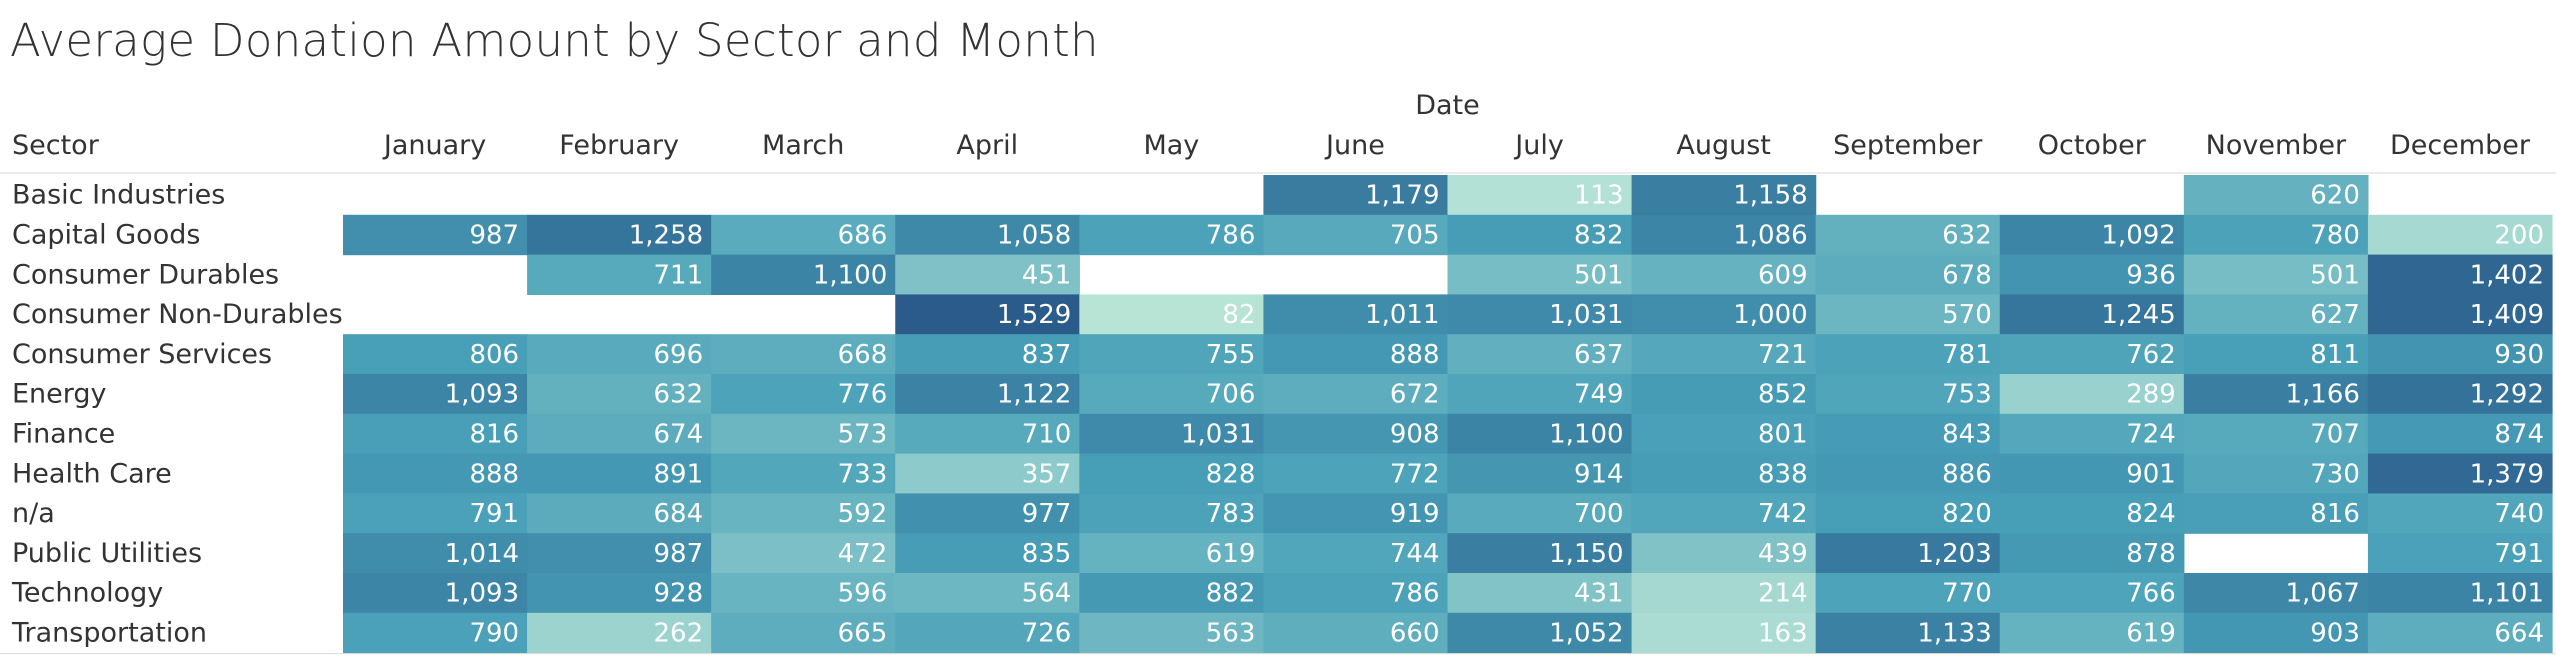  Describe the element at coordinates (107, 553) in the screenshot. I see `row-label: Public Utilities` at that location.